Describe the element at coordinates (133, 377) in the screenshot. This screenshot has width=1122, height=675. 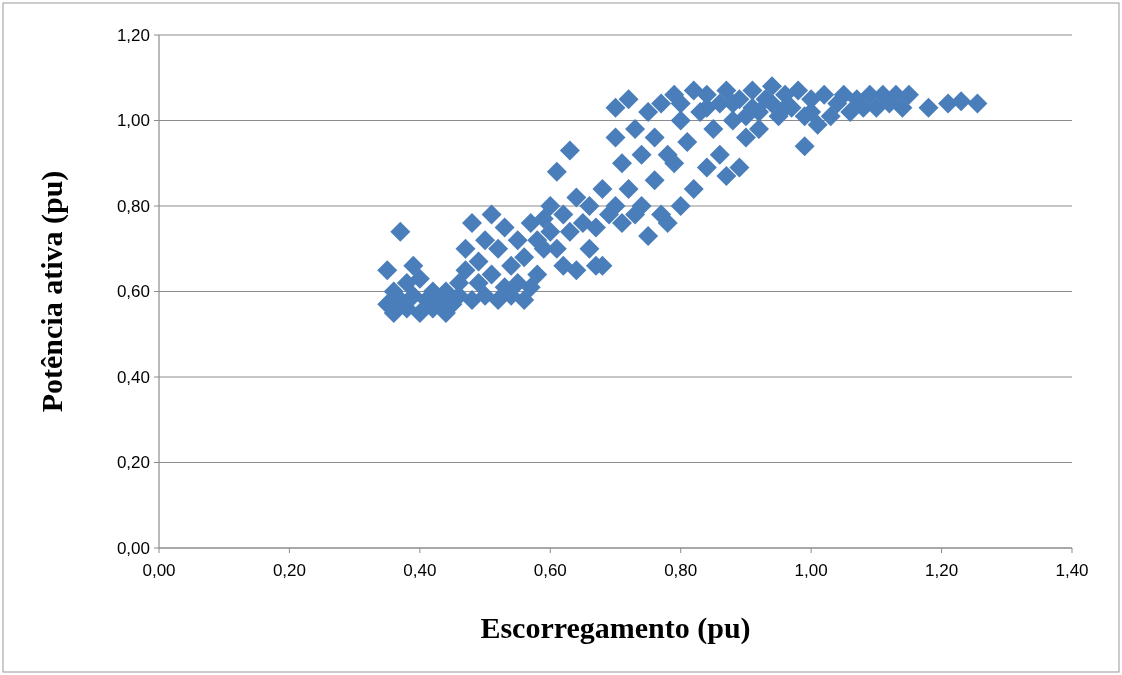
I see `y-tick-label: 0,40` at that location.